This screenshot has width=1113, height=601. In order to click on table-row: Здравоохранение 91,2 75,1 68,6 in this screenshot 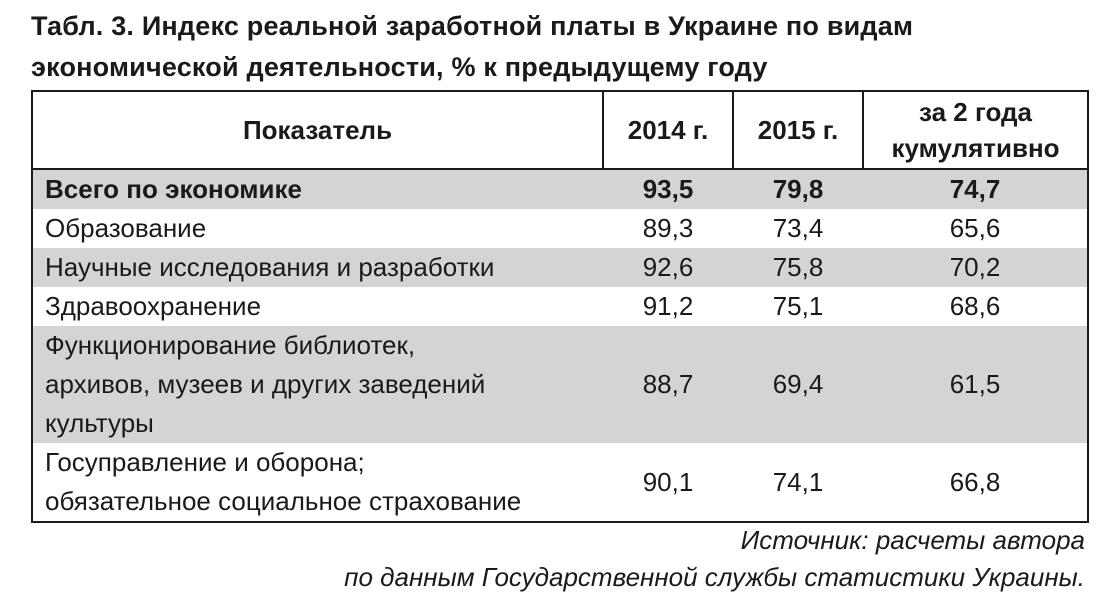, I will do `click(560, 306)`.